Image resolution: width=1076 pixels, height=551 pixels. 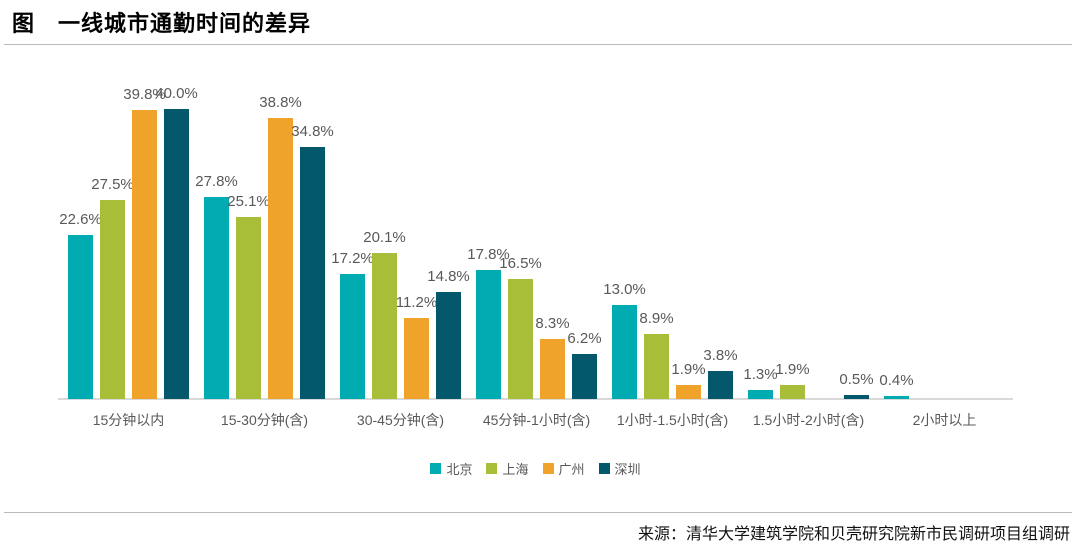 What do you see at coordinates (448, 345) in the screenshot?
I see `bar-series3-cat2` at bounding box center [448, 345].